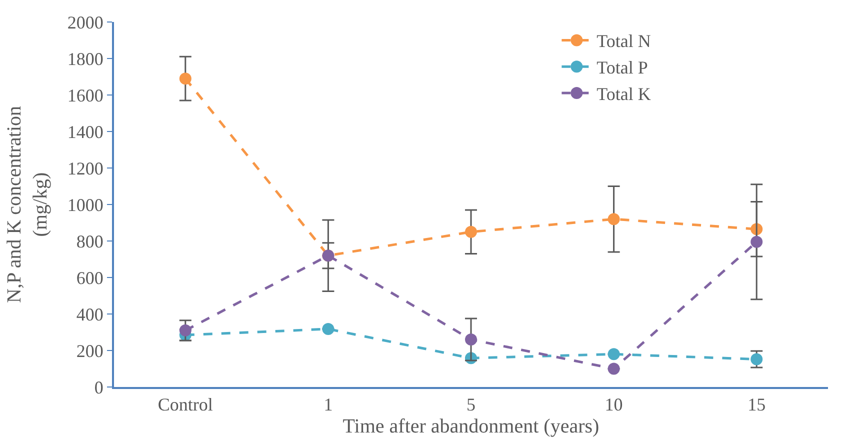 This screenshot has height=447, width=848. Describe the element at coordinates (85, 58) in the screenshot. I see `y-tick-label: 1800` at that location.